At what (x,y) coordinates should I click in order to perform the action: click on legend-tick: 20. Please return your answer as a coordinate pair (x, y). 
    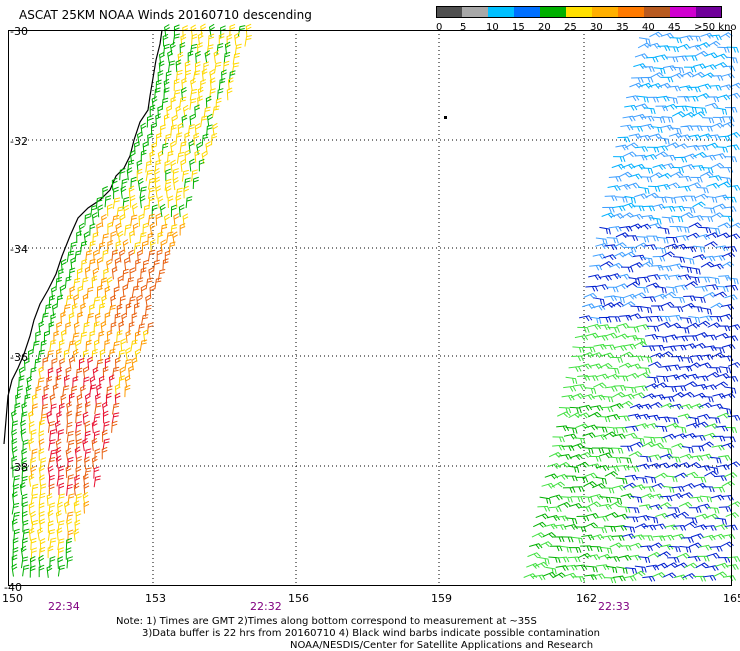
    Looking at the image, I should click on (544, 27).